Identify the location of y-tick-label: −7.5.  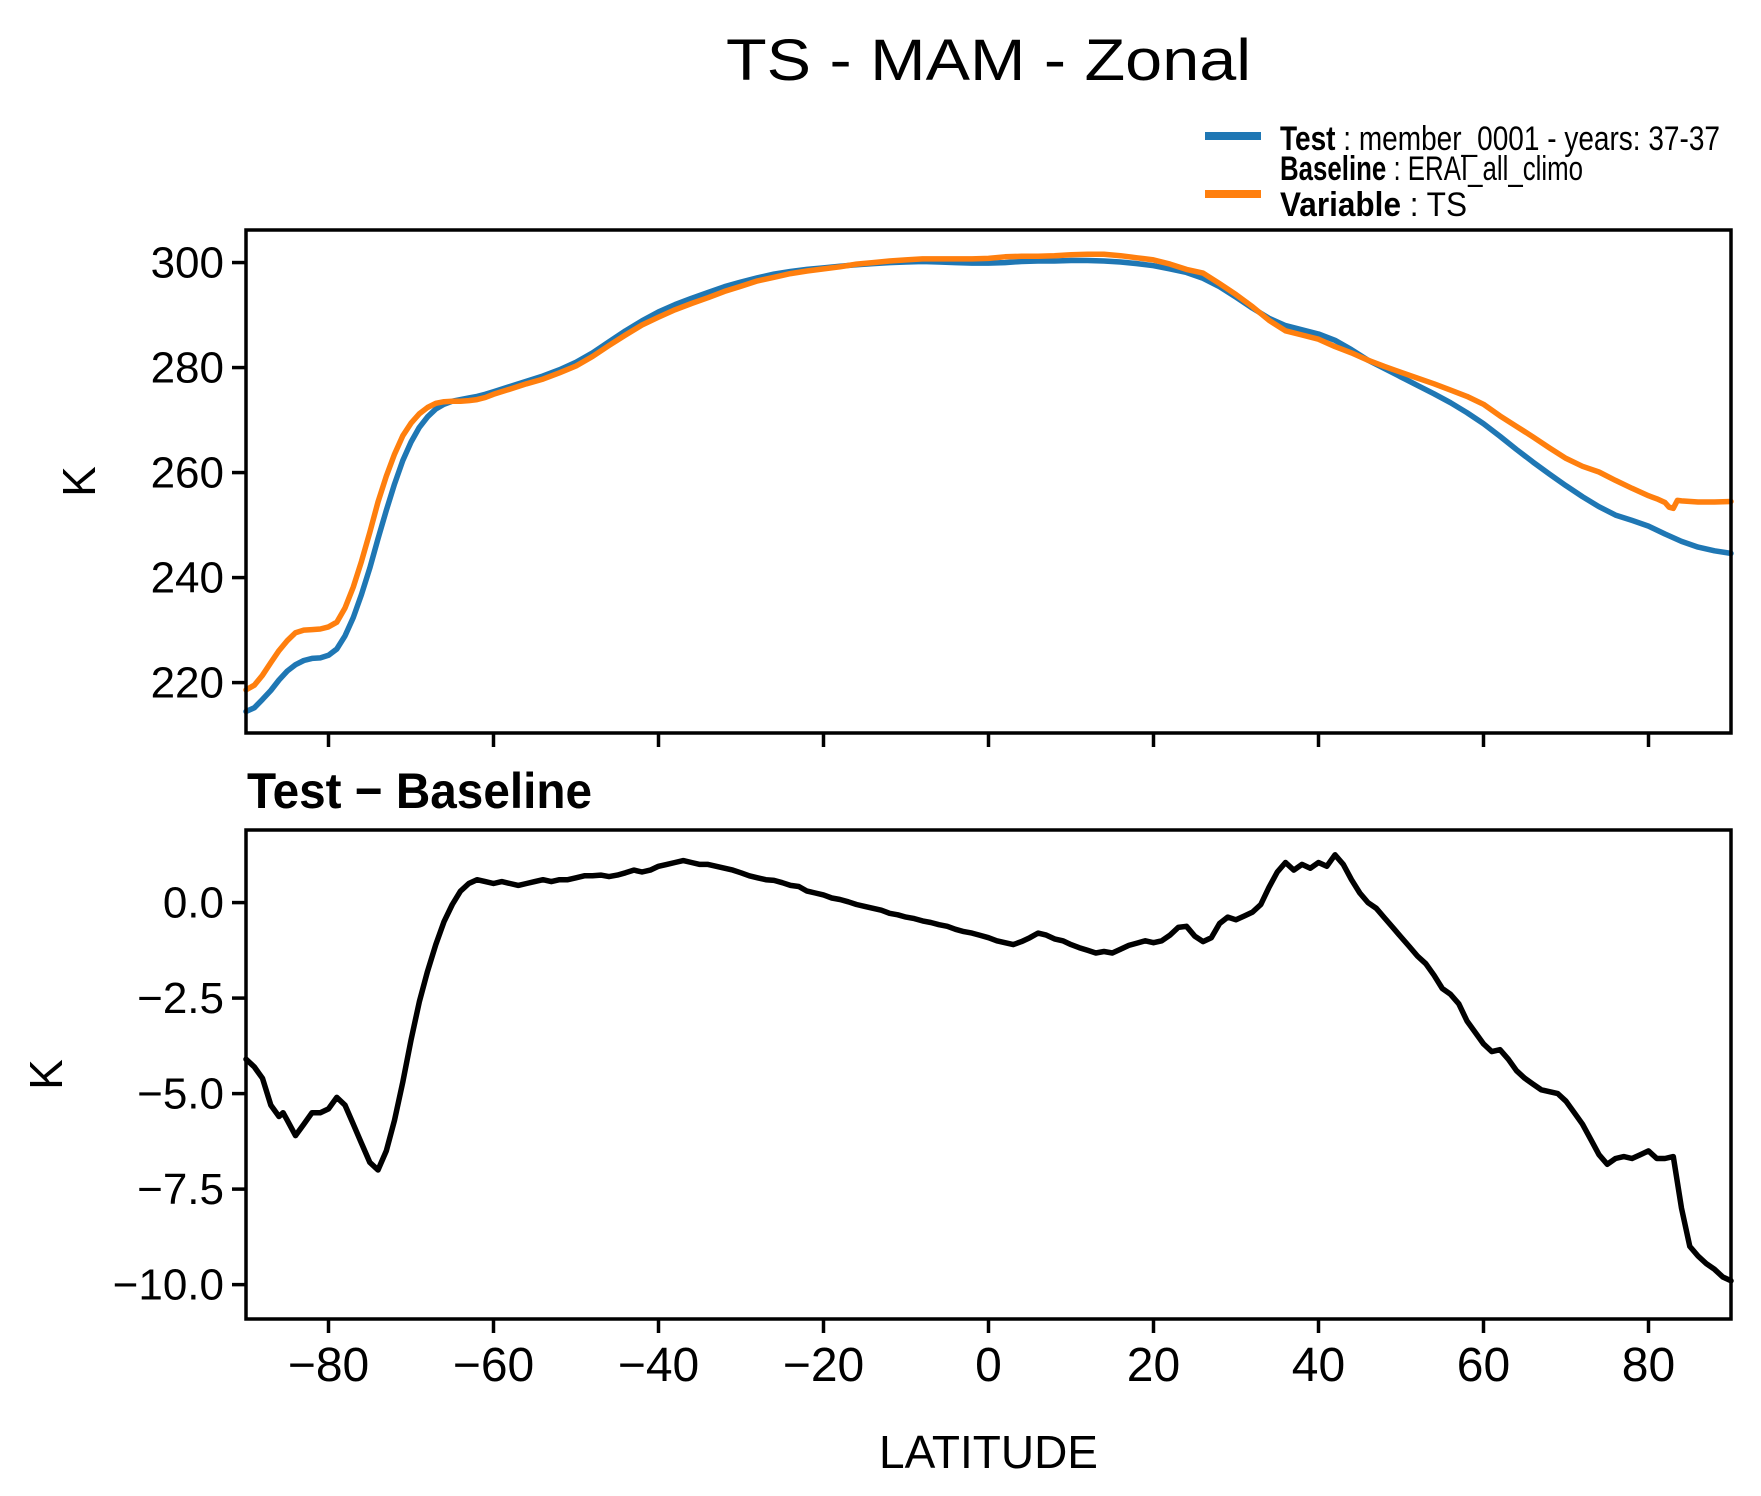
(180, 1189).